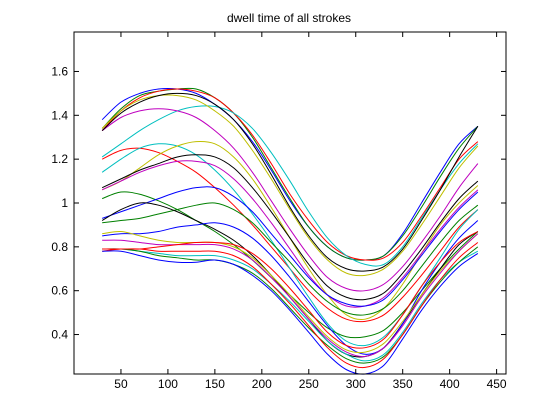 The width and height of the screenshot is (560, 420). What do you see at coordinates (215, 384) in the screenshot?
I see `x-tick-label-150: 150` at bounding box center [215, 384].